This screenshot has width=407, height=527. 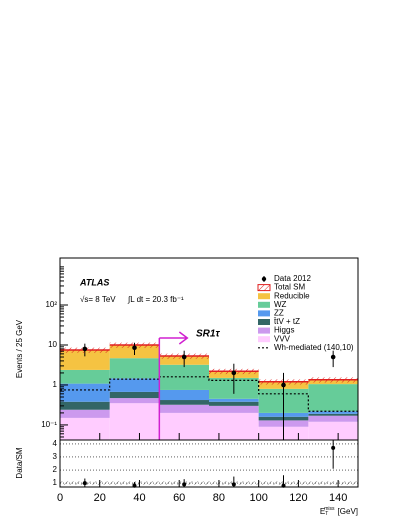 What do you see at coordinates (284, 330) in the screenshot?
I see `legend-entry: Higgs` at bounding box center [284, 330].